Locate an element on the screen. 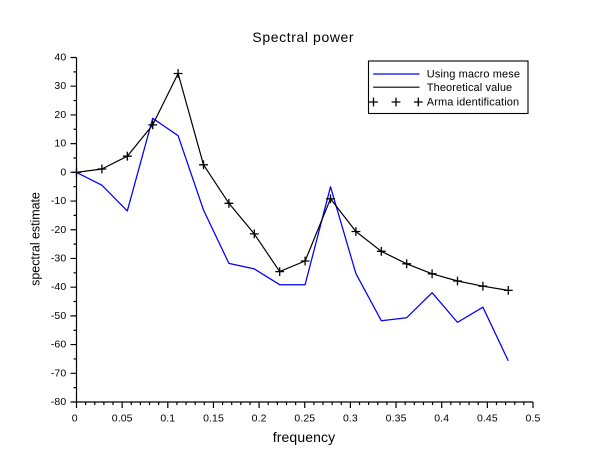 This screenshot has width=610, height=460. svg-text: Spectral power is located at coordinates (303, 37).